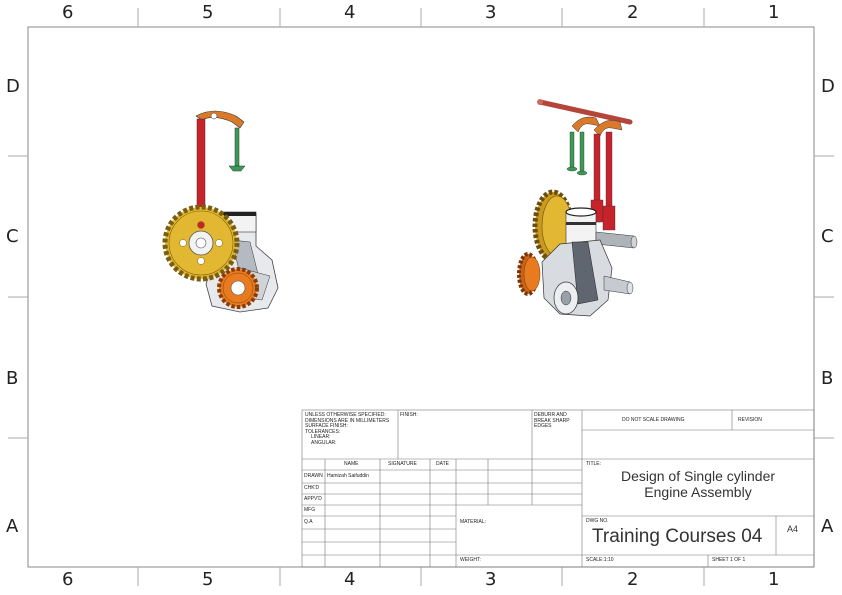  I want to click on engine-side-view, so click(220, 211).